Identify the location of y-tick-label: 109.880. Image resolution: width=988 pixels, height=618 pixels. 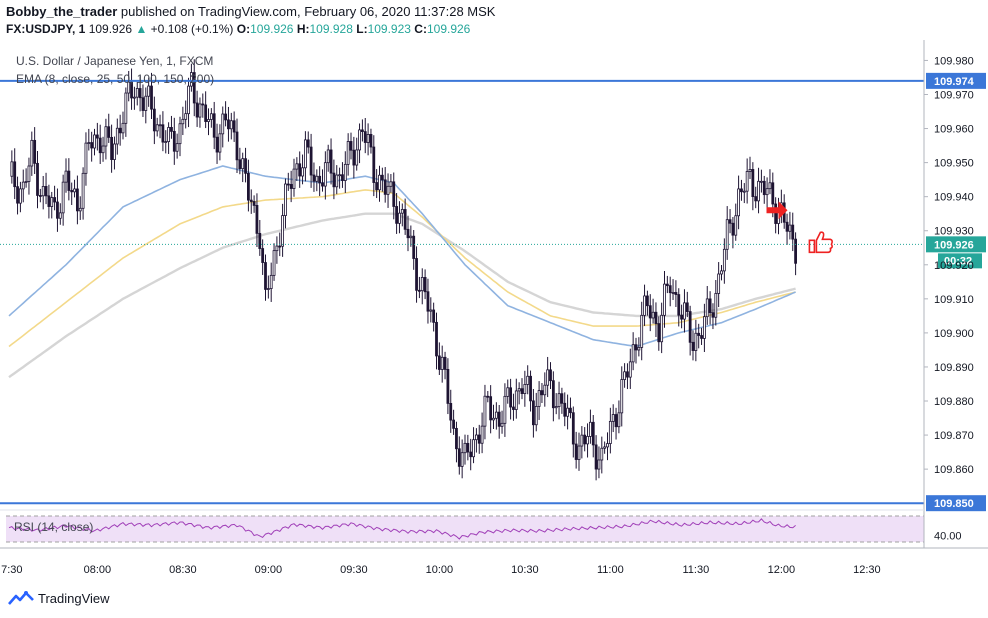
(954, 402).